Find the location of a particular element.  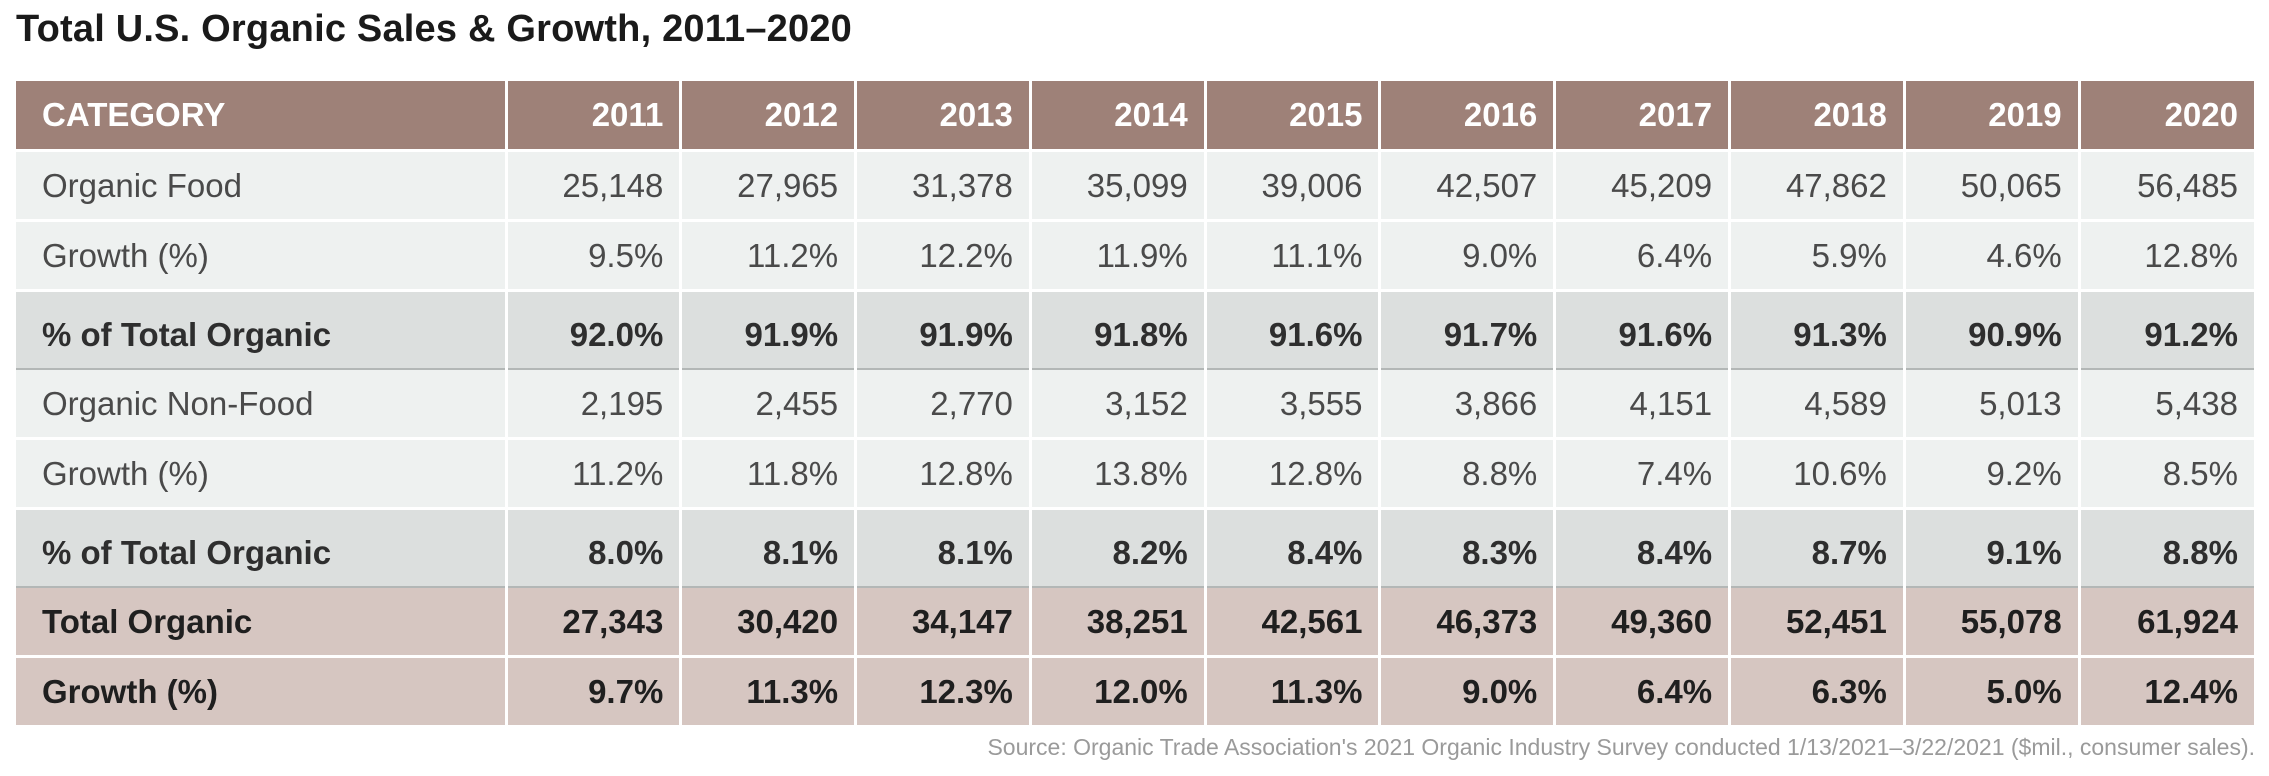

table-cell: 3,866 is located at coordinates (1466, 404).